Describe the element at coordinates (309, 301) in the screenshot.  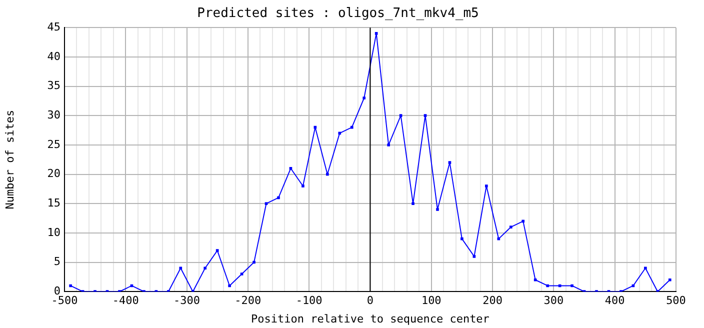
I see `x-tick-label: -100` at that location.